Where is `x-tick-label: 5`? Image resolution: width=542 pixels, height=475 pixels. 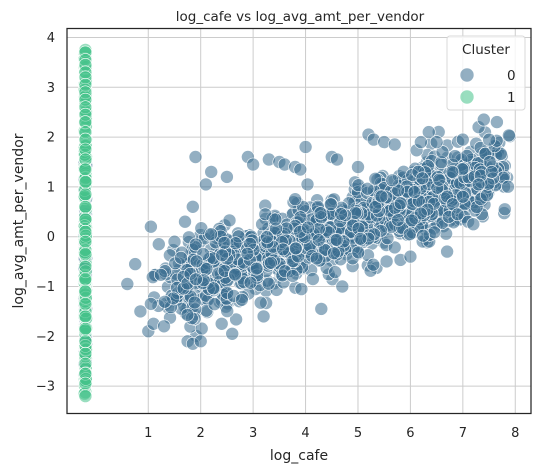
x-tick-label: 5 is located at coordinates (358, 433).